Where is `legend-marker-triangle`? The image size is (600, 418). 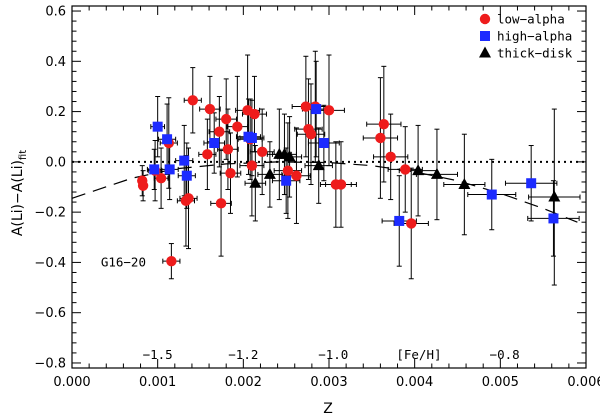 legend-marker-triangle is located at coordinates (485, 52).